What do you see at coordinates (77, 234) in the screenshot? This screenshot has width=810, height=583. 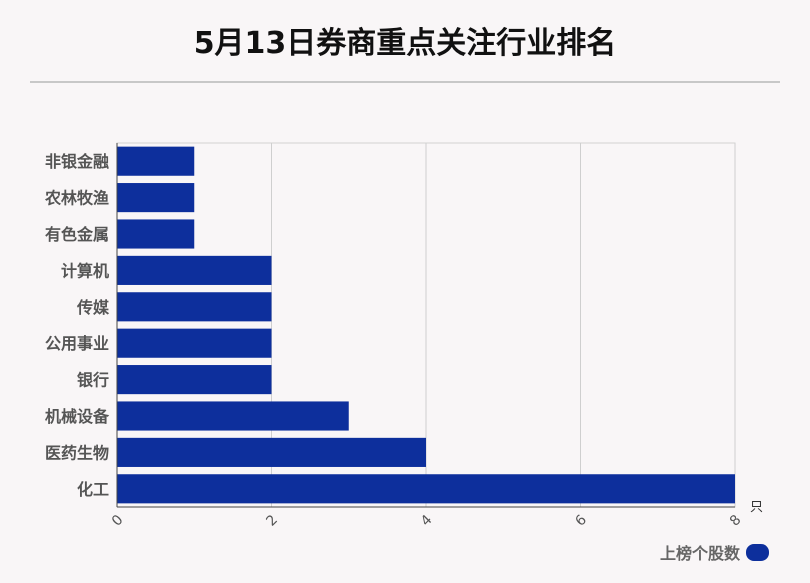 I see `category-label: 有色金属` at bounding box center [77, 234].